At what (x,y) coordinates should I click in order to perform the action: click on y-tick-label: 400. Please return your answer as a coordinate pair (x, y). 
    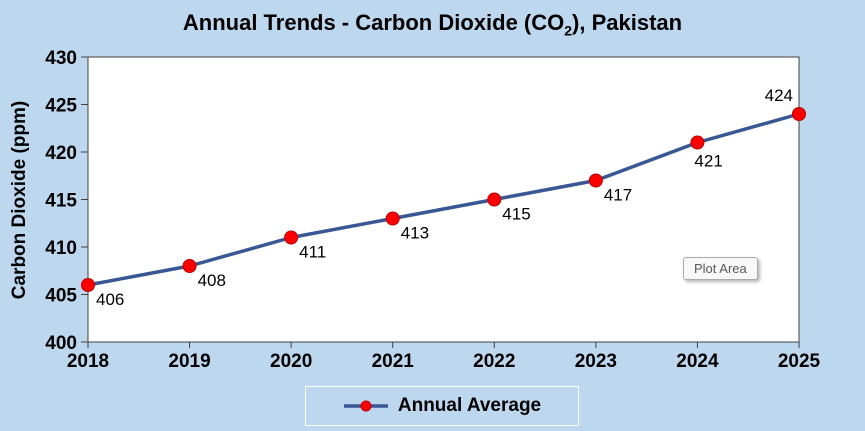
    Looking at the image, I should click on (61, 343).